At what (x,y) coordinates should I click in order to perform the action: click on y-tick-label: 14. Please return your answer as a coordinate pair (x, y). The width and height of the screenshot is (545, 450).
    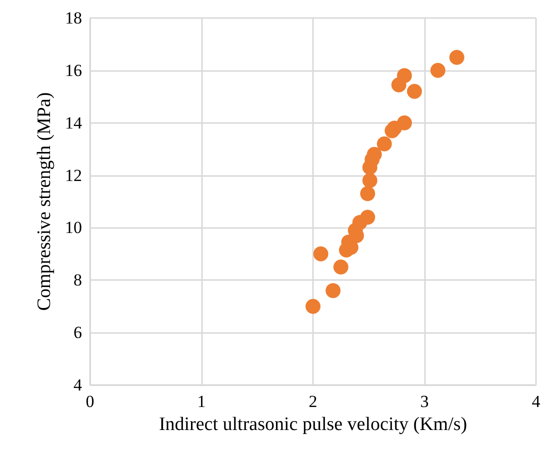
    Looking at the image, I should click on (73, 122).